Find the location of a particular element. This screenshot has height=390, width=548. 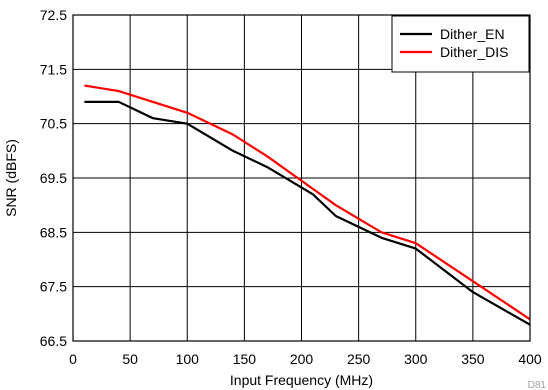

x-tick-label: 150 is located at coordinates (245, 359).